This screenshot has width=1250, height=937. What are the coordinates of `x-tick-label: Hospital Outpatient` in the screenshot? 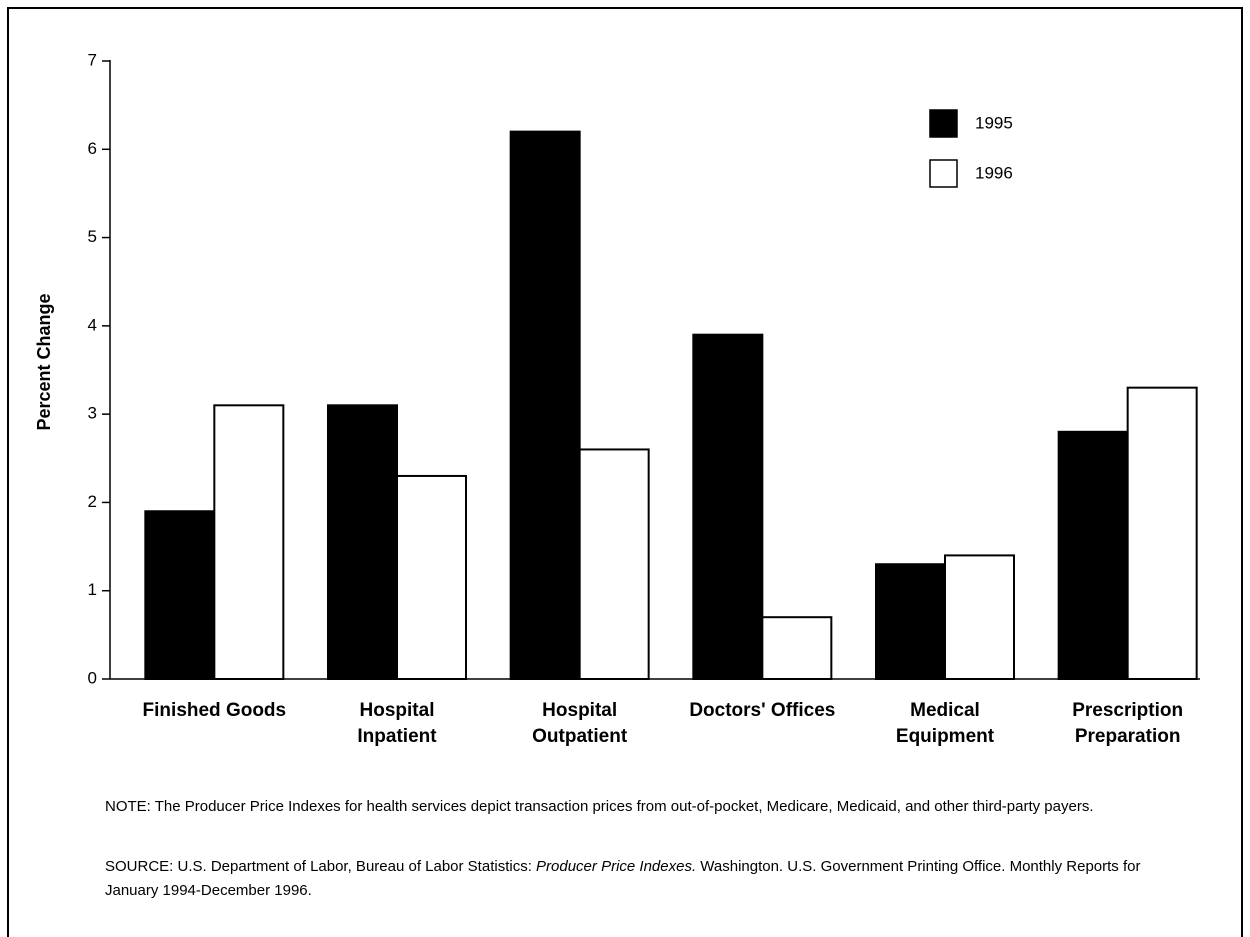 It's located at (580, 723).